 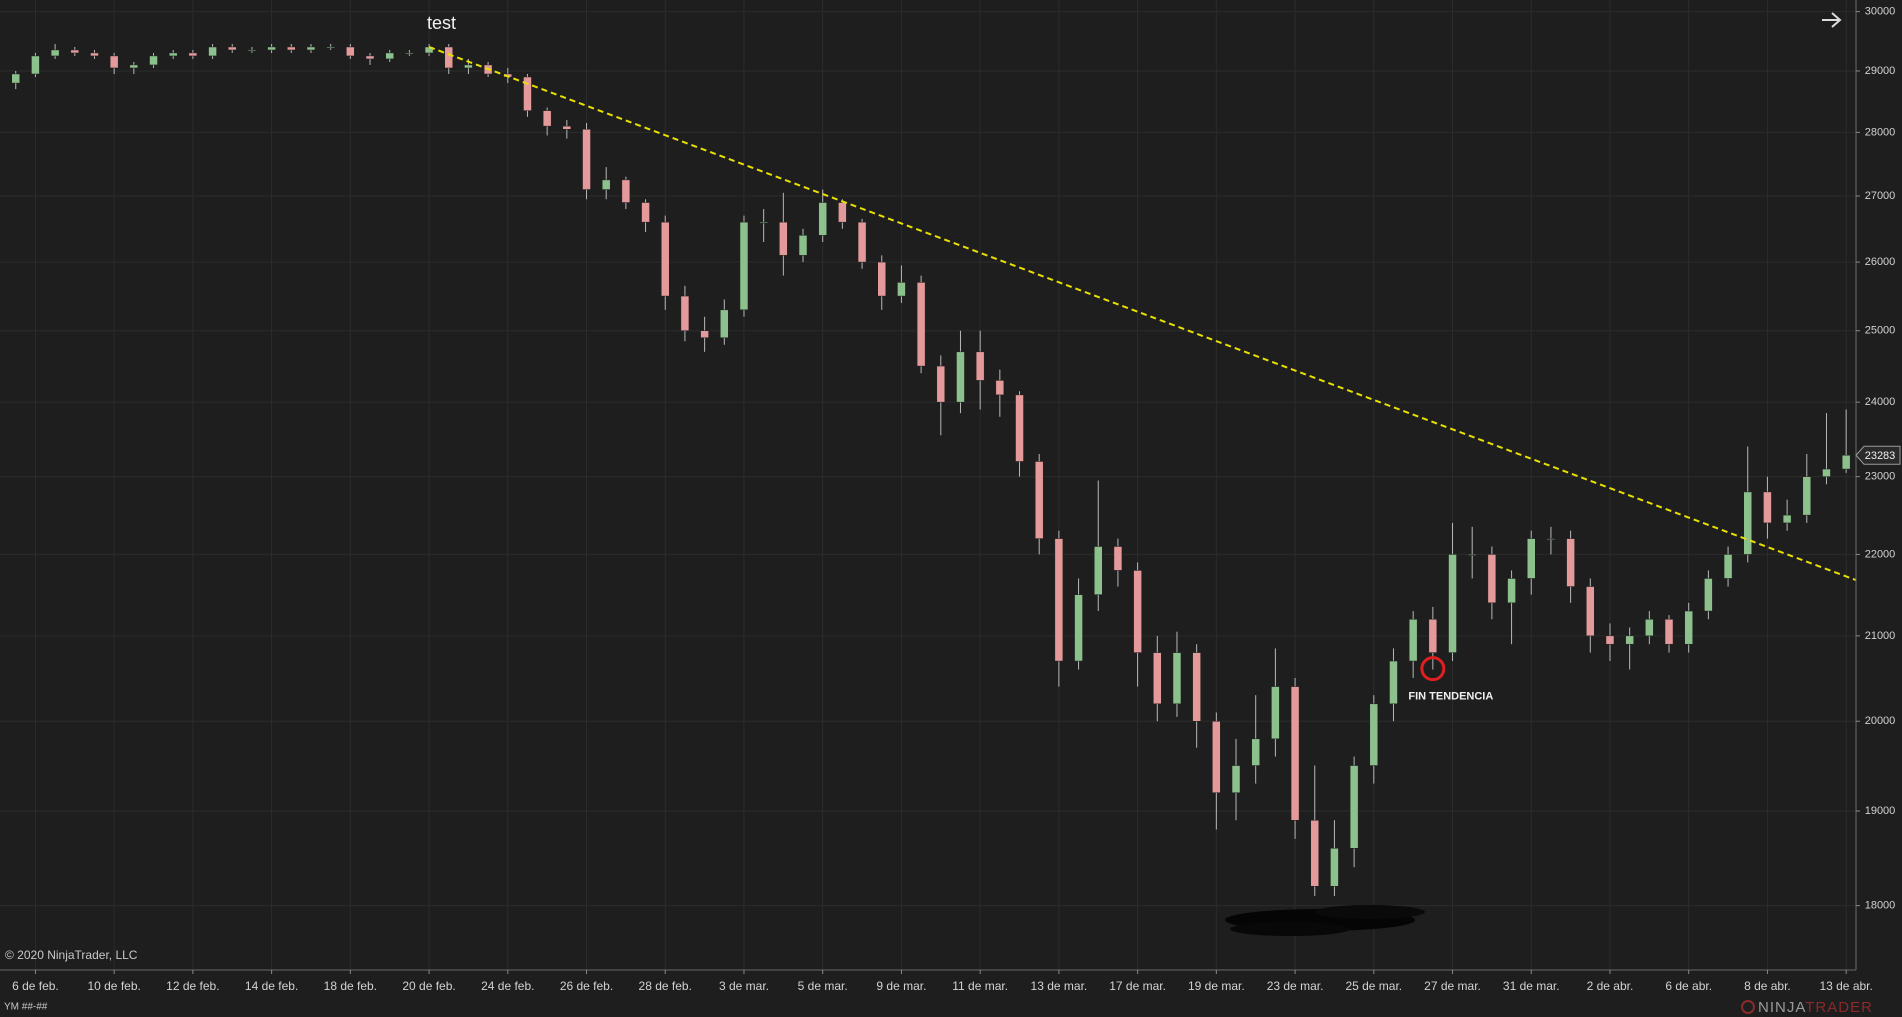 I want to click on x-tick-label: 9 de mar., so click(x=901, y=986).